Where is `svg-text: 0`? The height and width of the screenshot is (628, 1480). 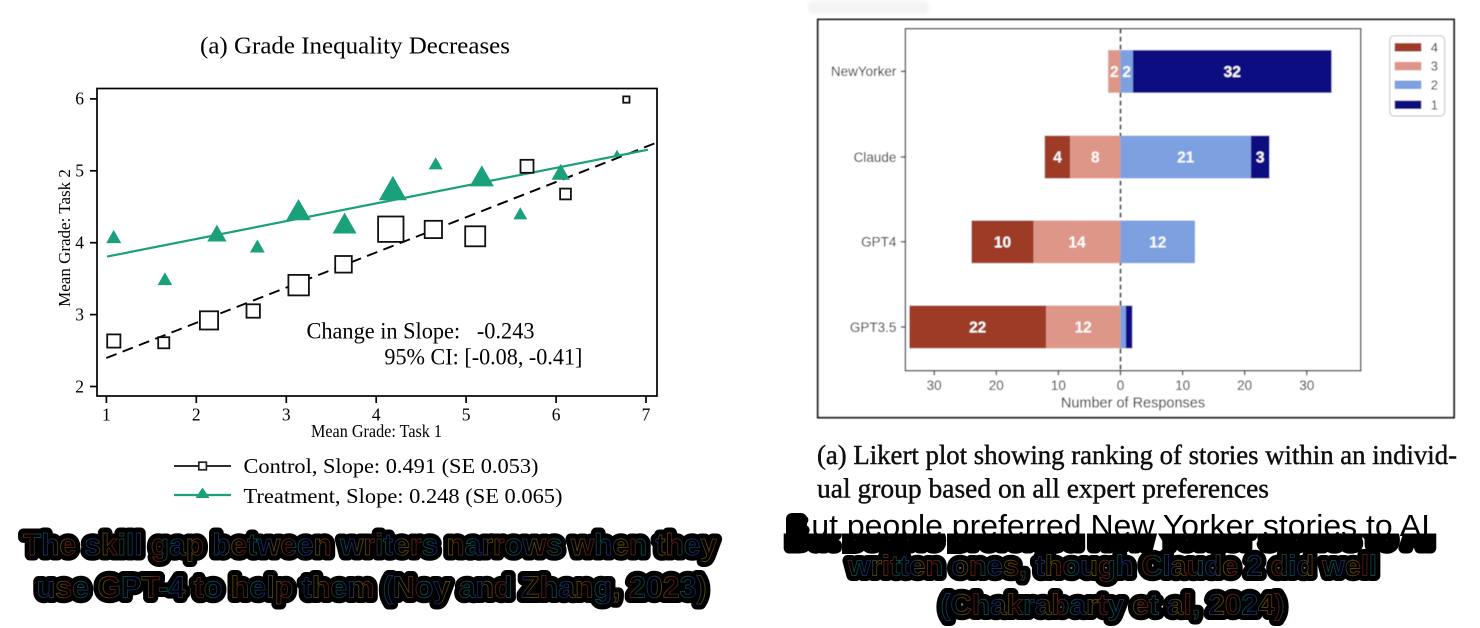
svg-text: 0 is located at coordinates (1121, 385).